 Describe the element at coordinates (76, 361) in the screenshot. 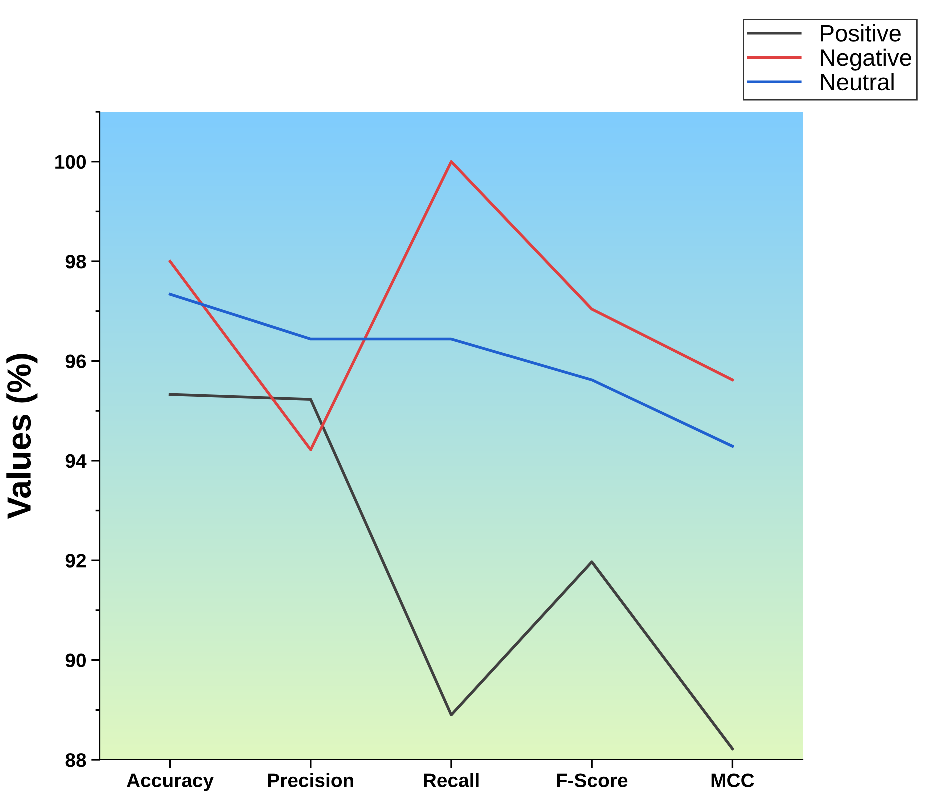

I see `y-tick-label: 96` at that location.